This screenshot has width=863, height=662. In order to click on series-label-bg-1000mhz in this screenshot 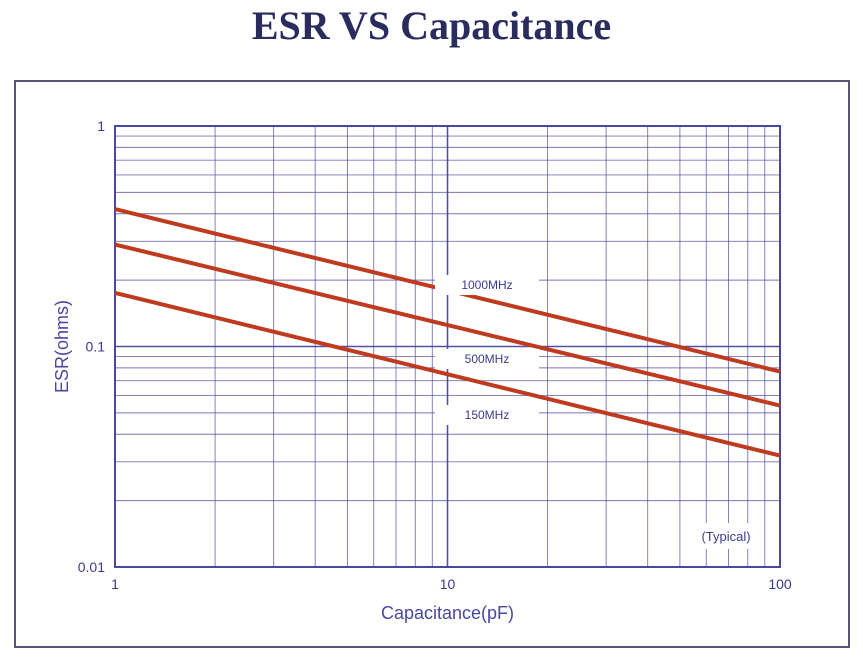, I will do `click(487, 285)`.